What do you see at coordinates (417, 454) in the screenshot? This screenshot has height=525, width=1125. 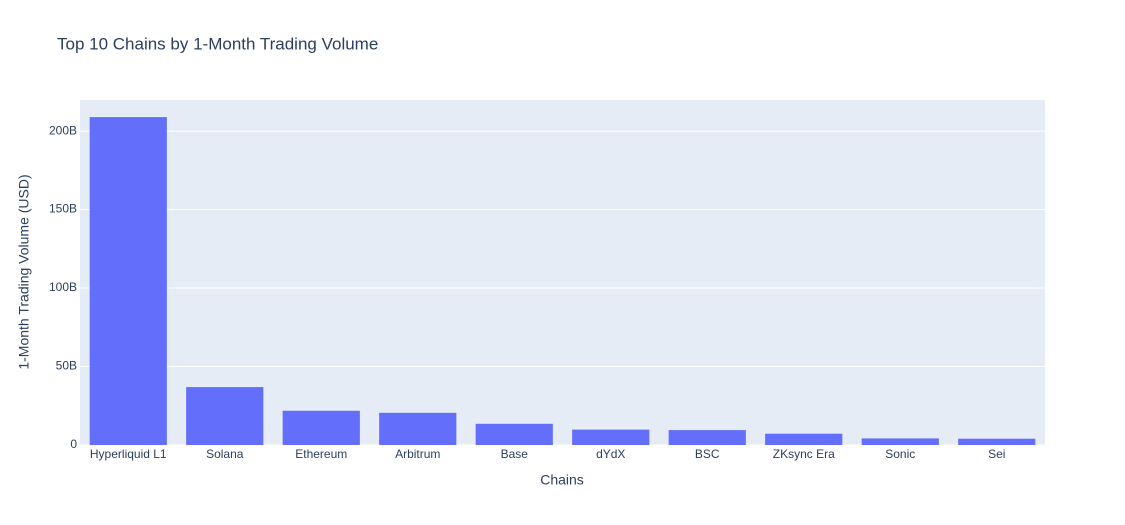 I see `x-tick-label: Arbitrum` at bounding box center [417, 454].